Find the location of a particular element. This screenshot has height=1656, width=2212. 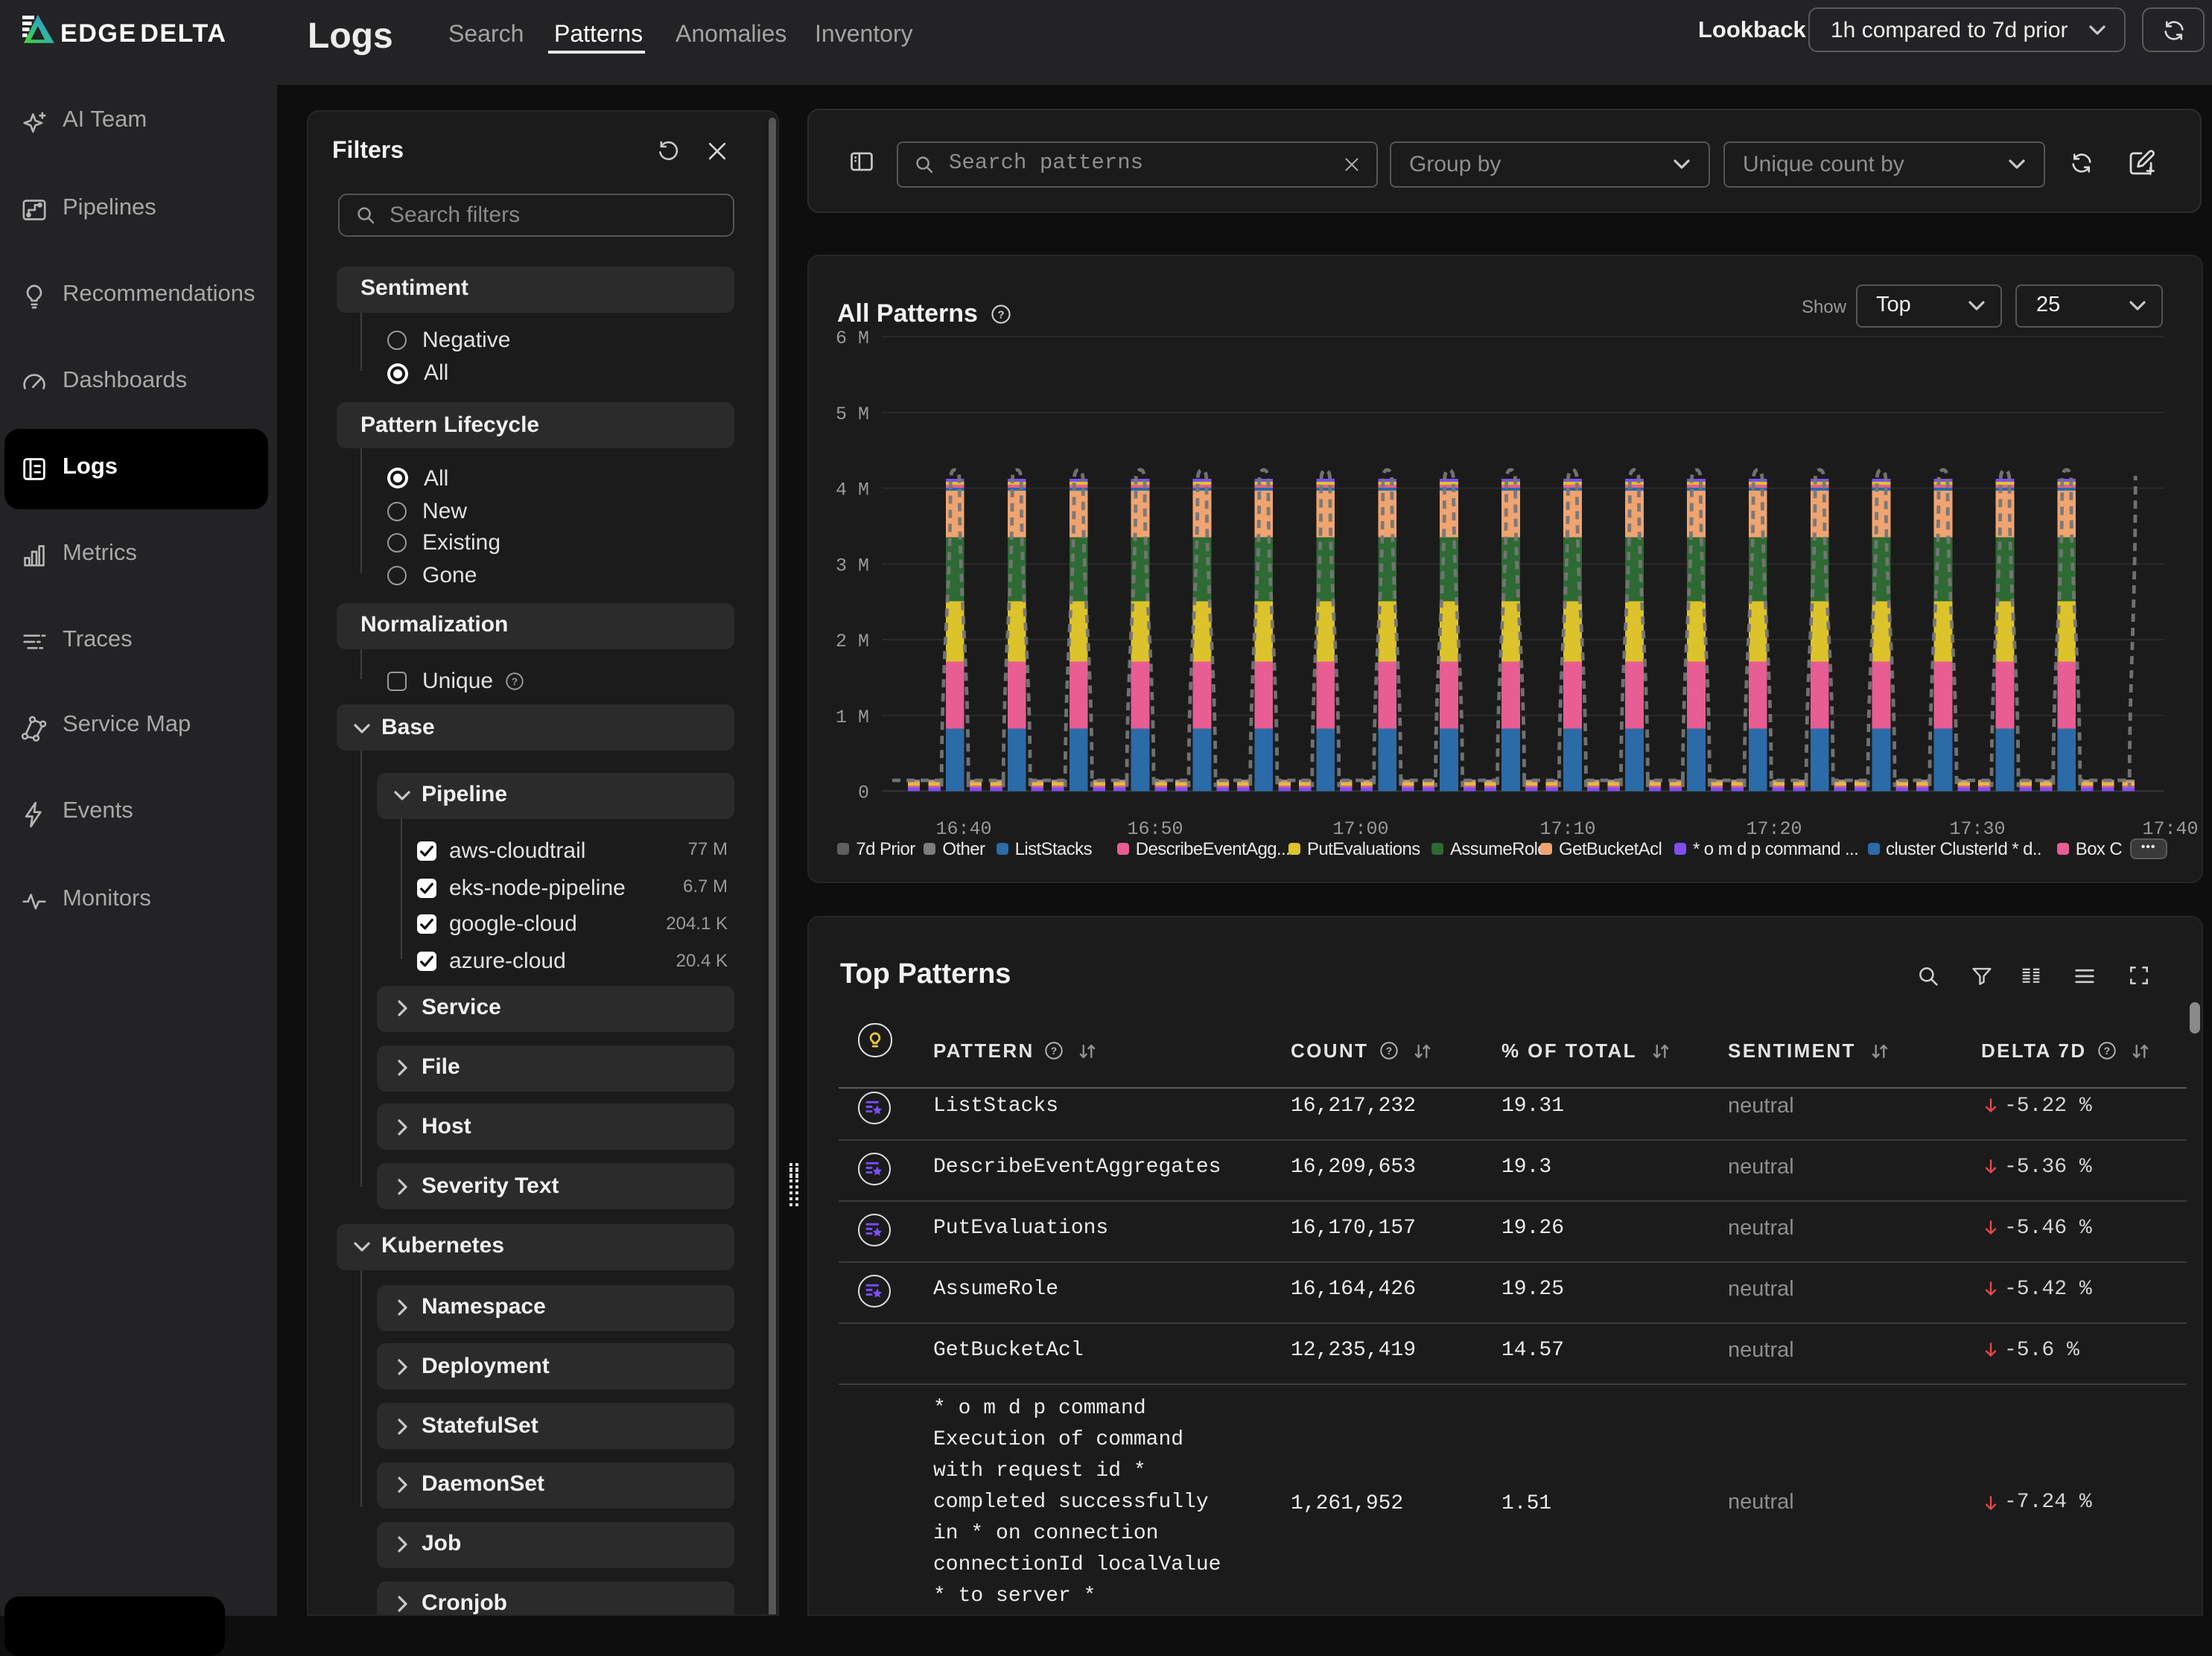

svg-text: 1 M is located at coordinates (851, 716).